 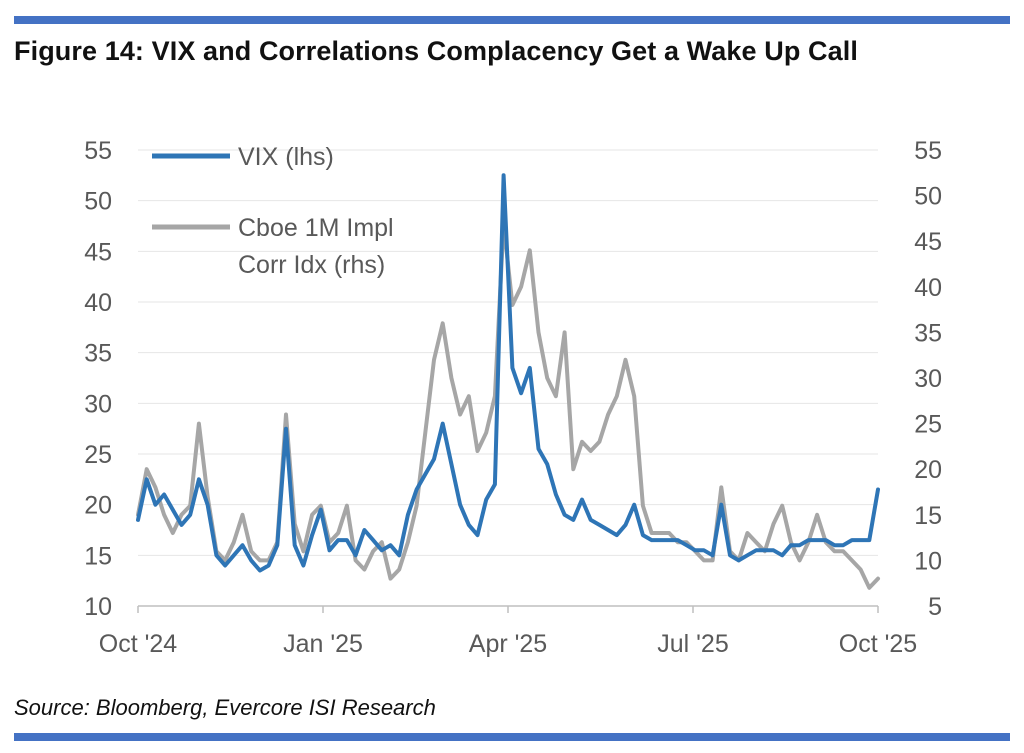 What do you see at coordinates (323, 644) in the screenshot?
I see `x-tick-label: Jan '25` at bounding box center [323, 644].